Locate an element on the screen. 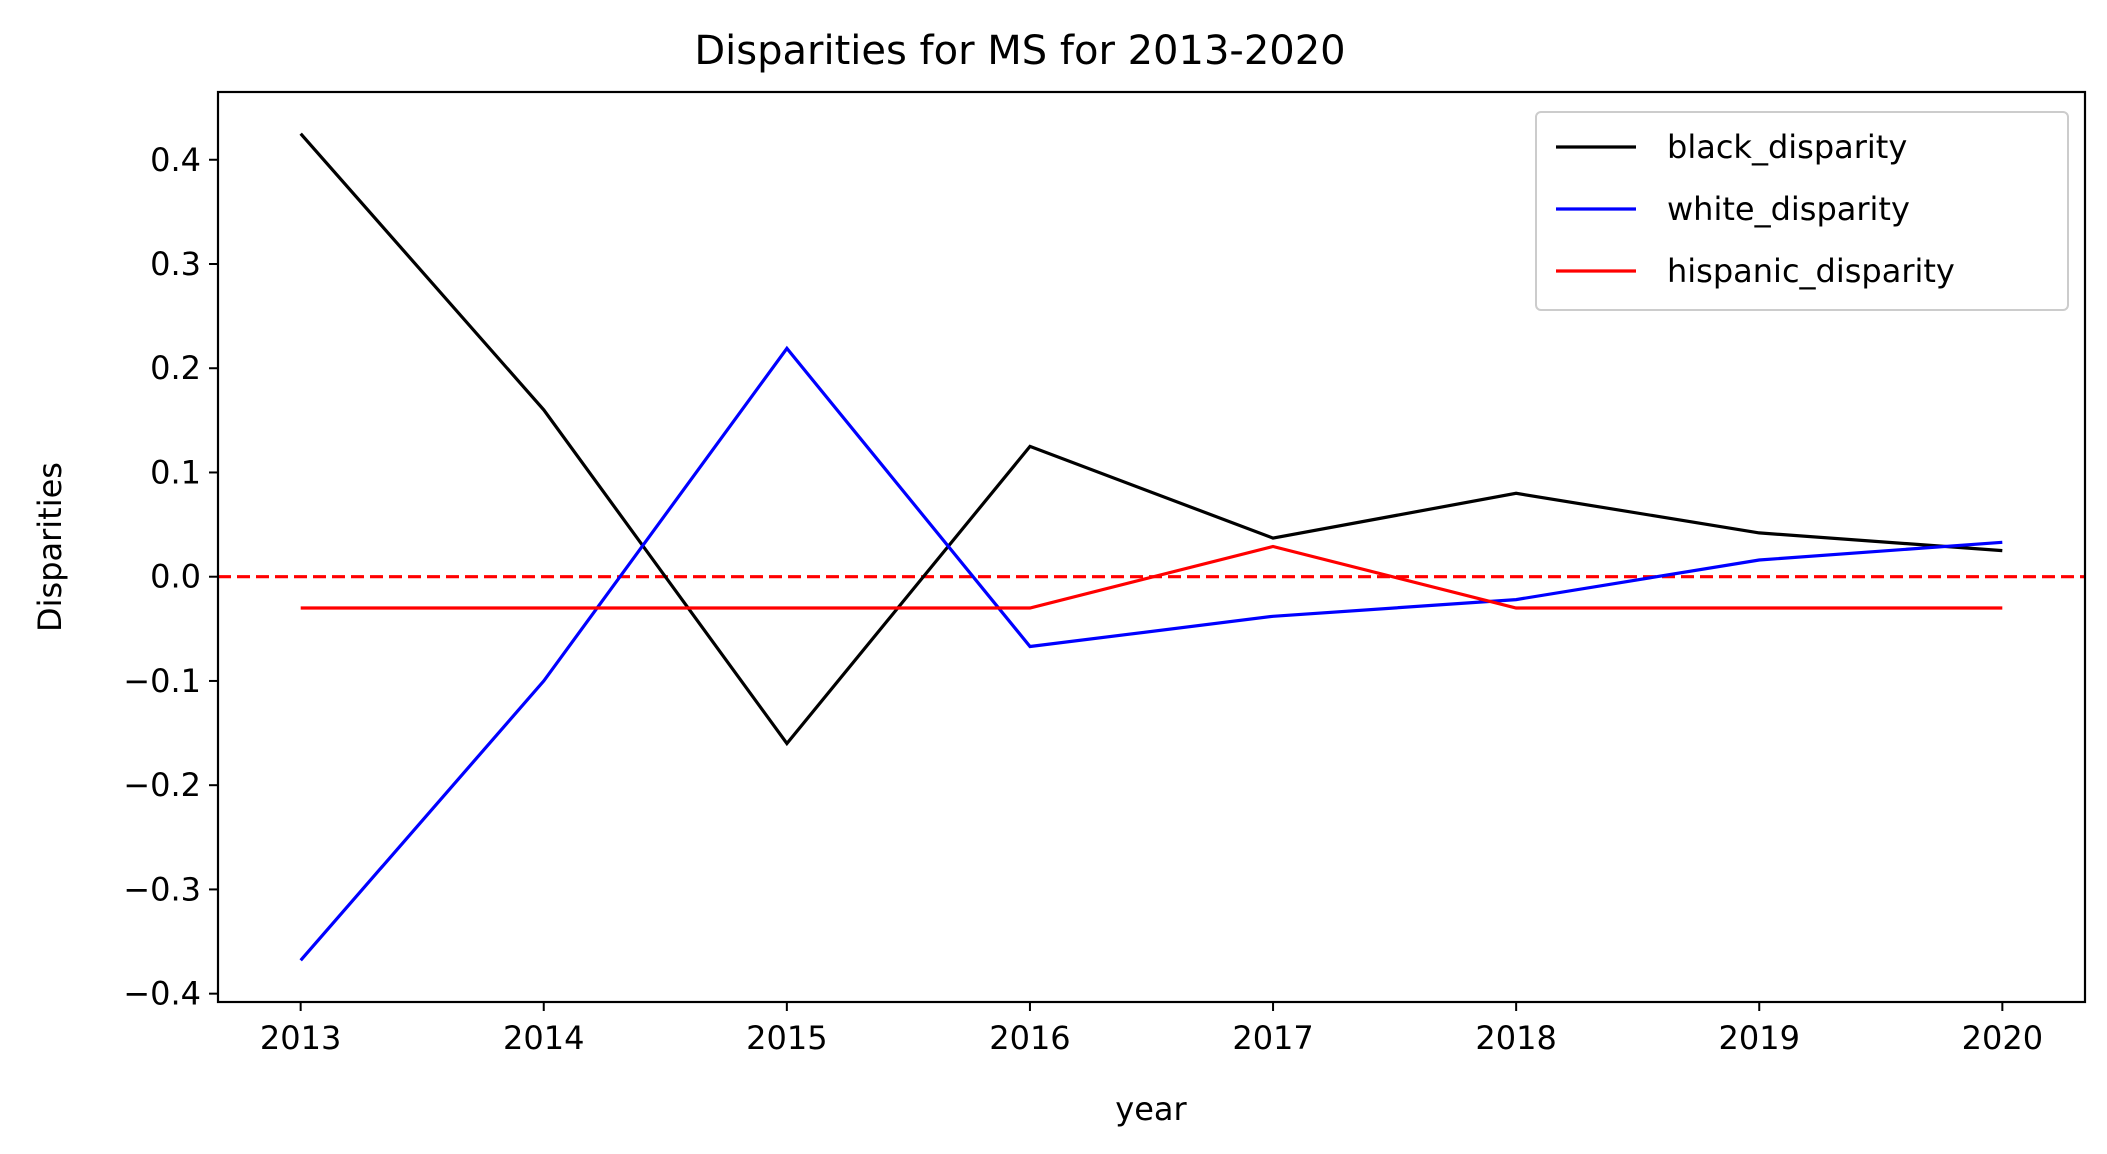 This screenshot has height=1154, width=2107. legend-label-black-disparity: black_disparity is located at coordinates (1787, 147).